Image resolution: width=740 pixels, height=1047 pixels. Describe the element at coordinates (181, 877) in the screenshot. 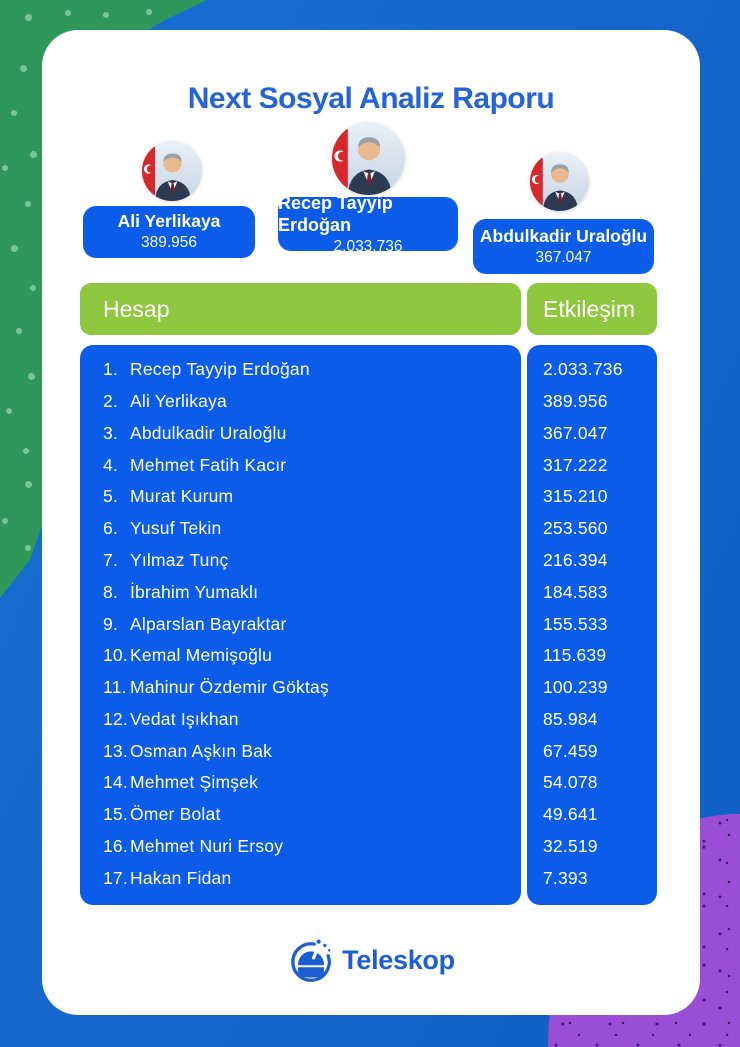

I see `row-account-name: Hakan Fidan` at that location.